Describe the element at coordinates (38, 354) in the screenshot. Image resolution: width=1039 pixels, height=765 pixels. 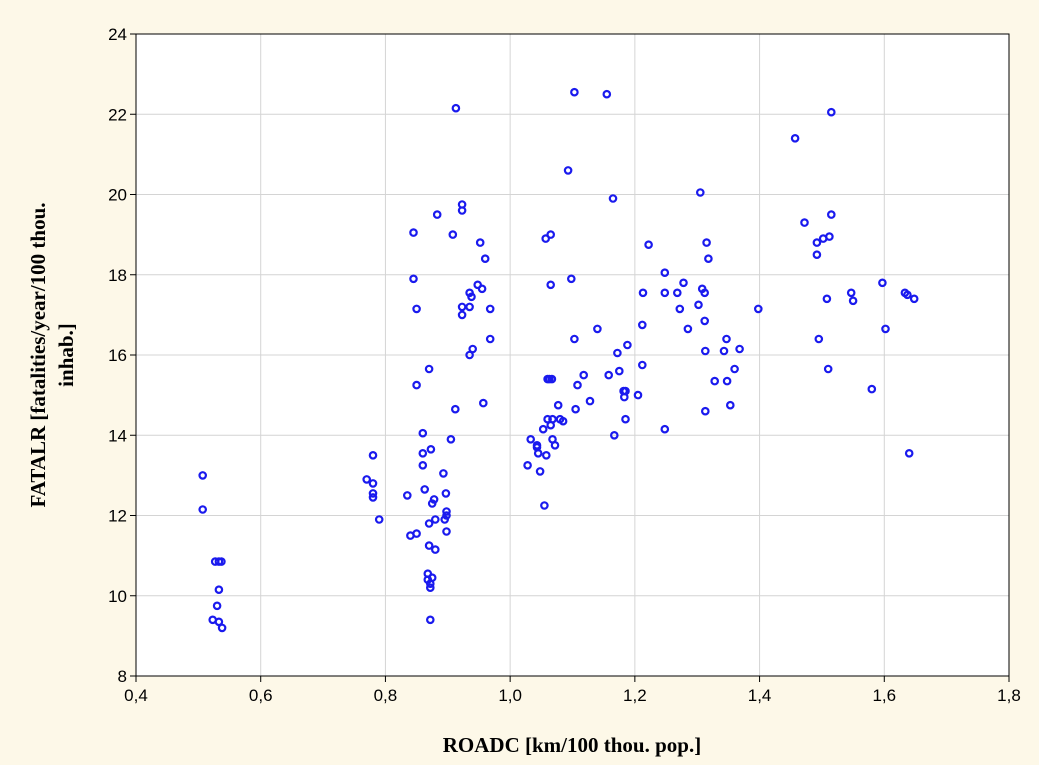
I see `y-axis-title-line-1: FATALR [fatalities/year/100 thou.` at that location.